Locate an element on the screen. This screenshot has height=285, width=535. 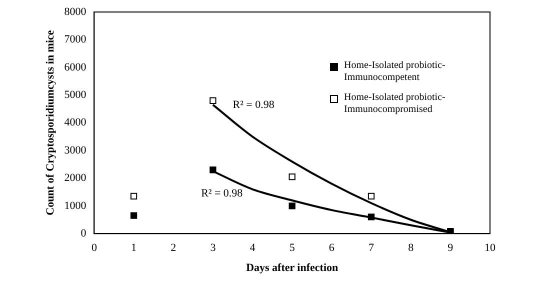
x-tick-label: 9 is located at coordinates (451, 248).